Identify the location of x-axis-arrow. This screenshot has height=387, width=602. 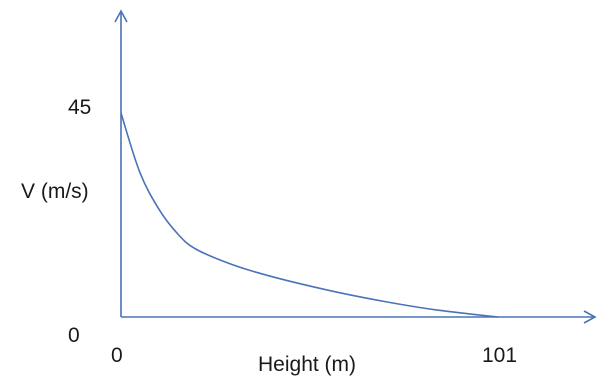
(590, 317).